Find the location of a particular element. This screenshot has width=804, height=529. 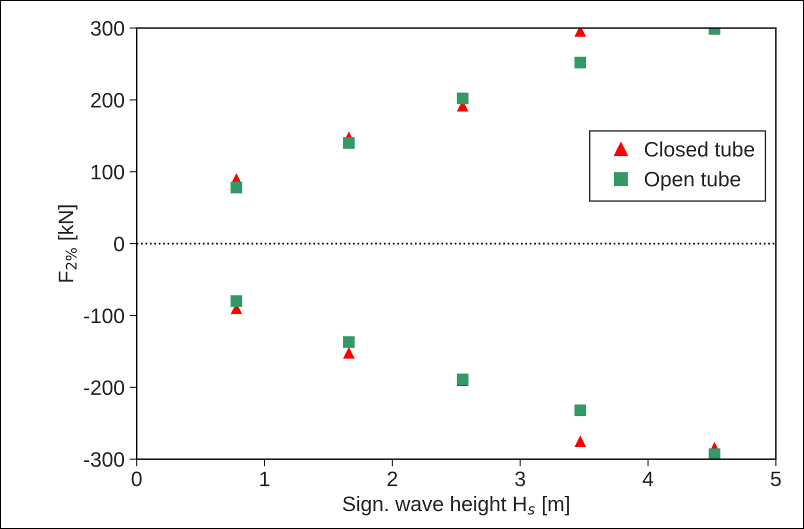

y-tick-label: -100 is located at coordinates (104, 316).